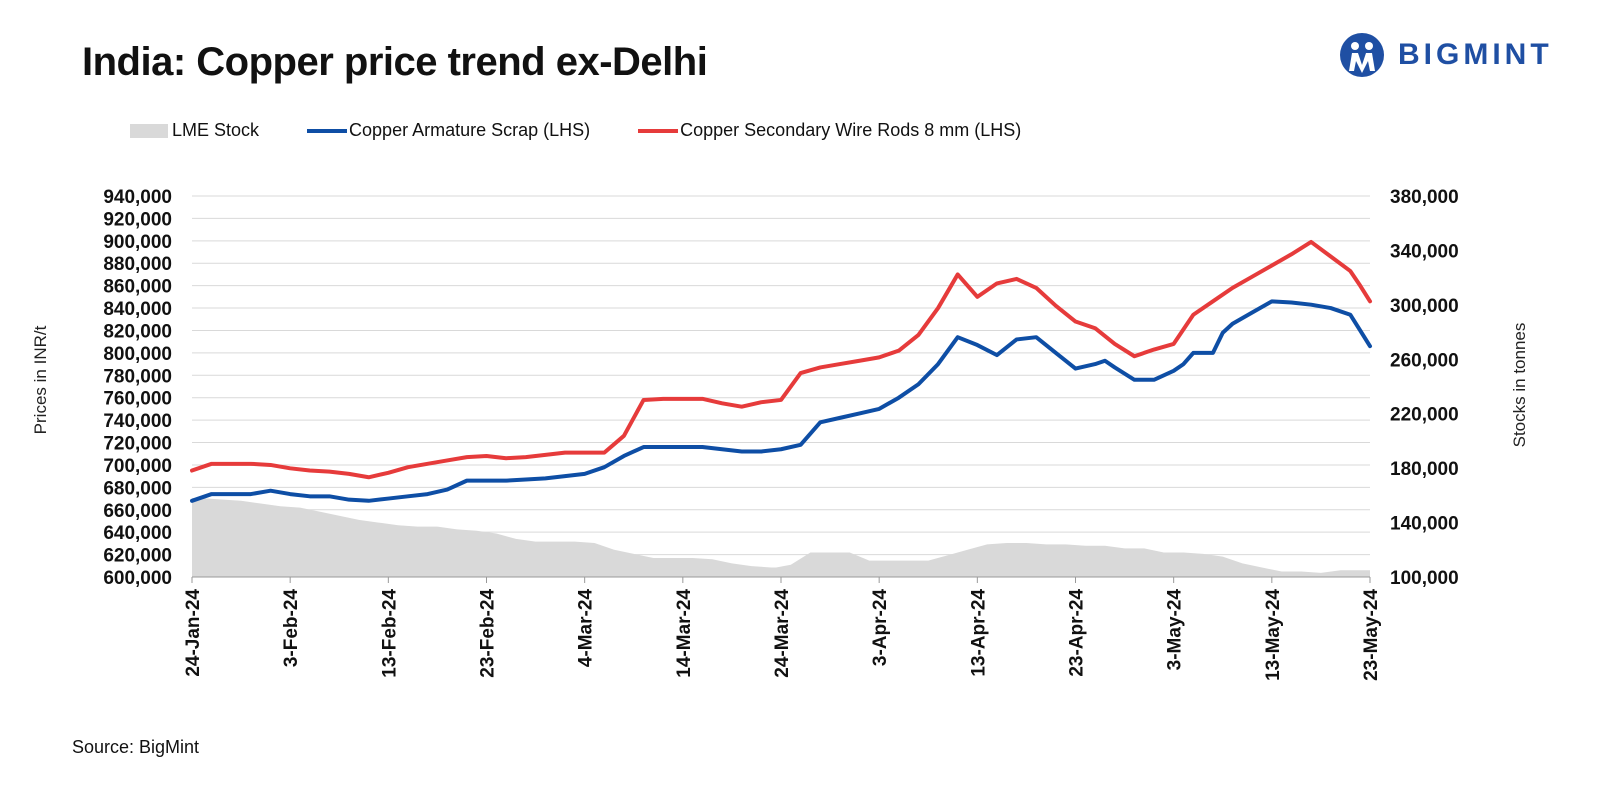 The width and height of the screenshot is (1600, 794). Describe the element at coordinates (470, 130) in the screenshot. I see `legend-label-armature: Copper Armature Scrap (LHS)` at that location.